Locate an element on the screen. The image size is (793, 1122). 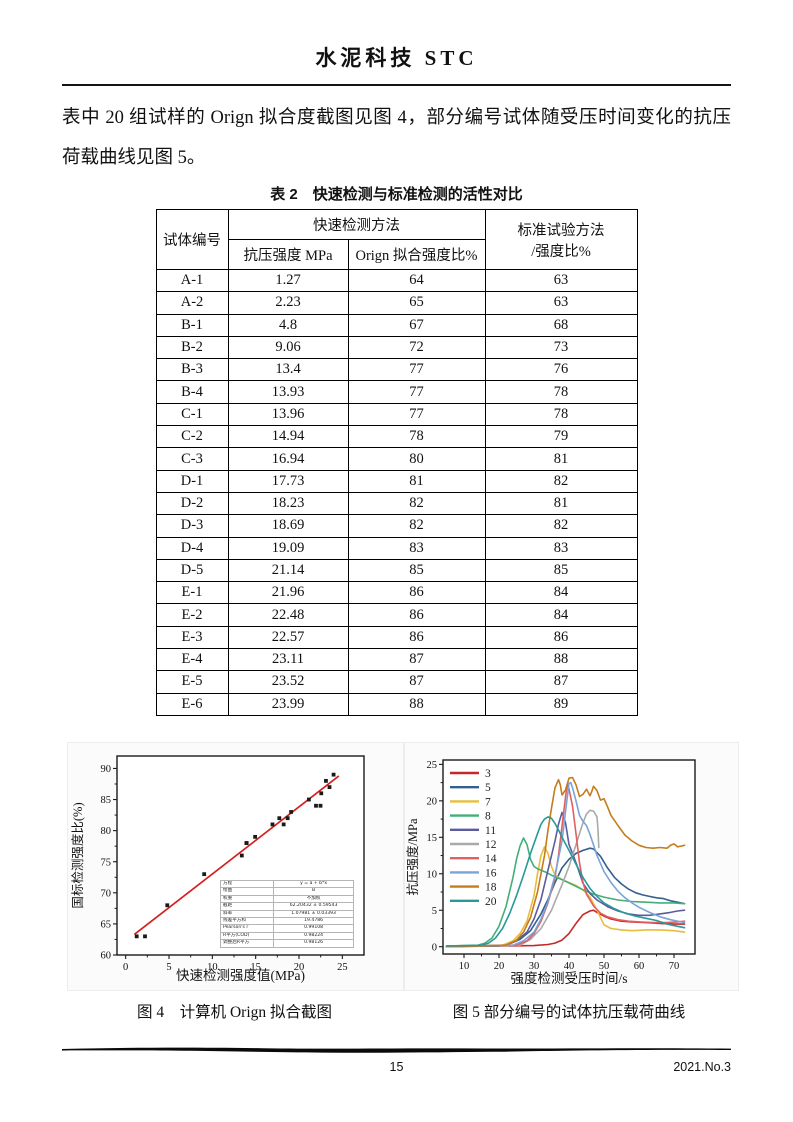
table-cell: 22.48 is located at coordinates (288, 615).